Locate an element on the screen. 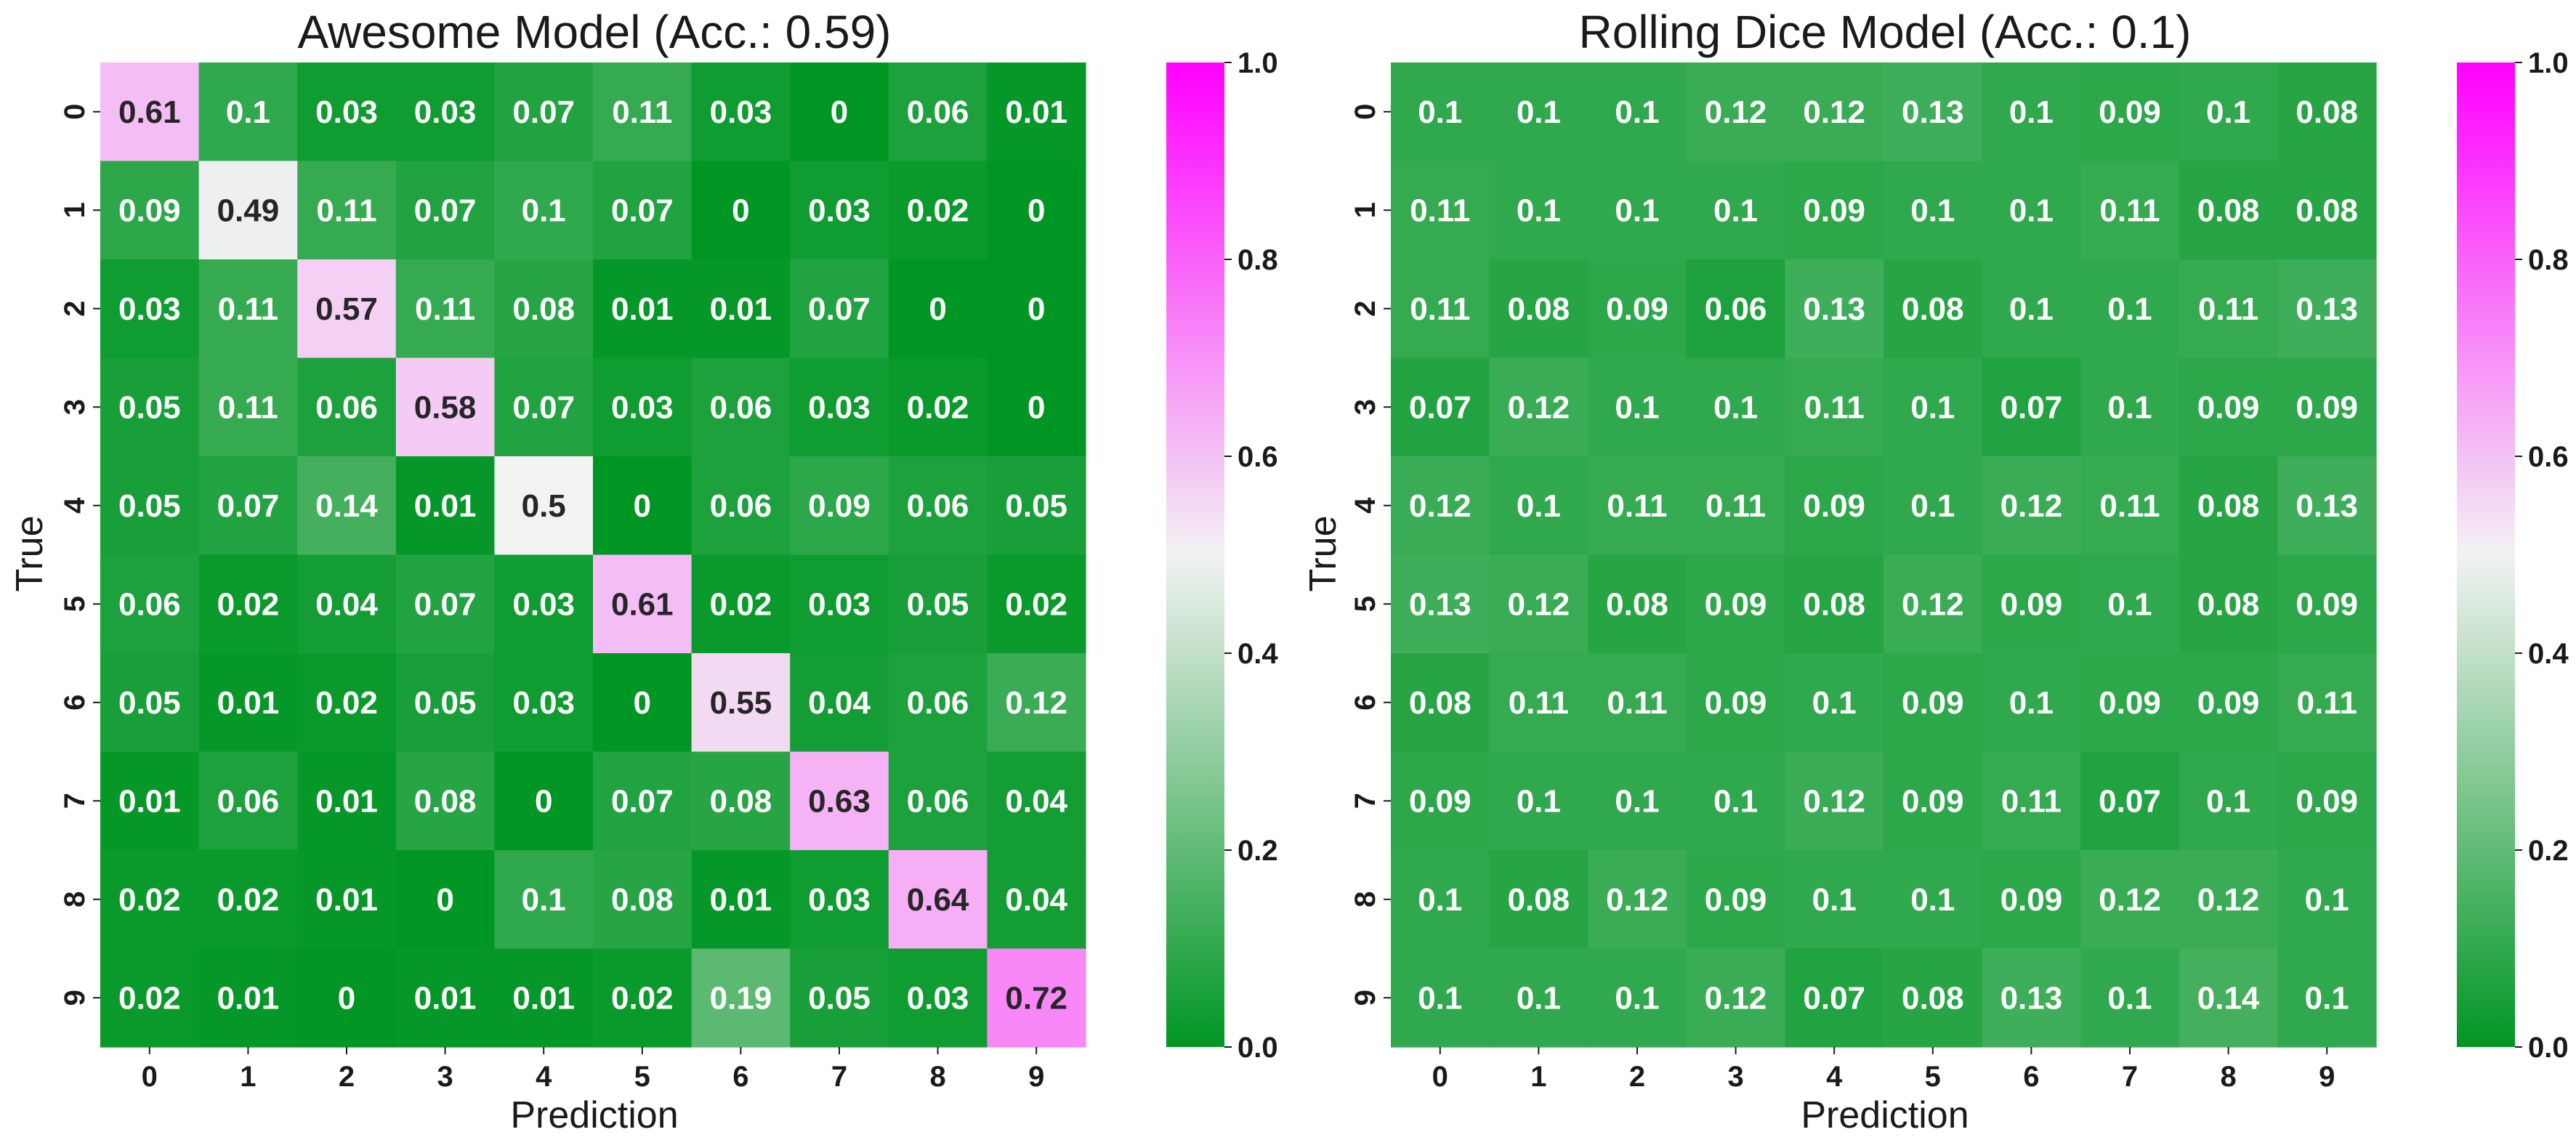 The height and width of the screenshot is (1148, 2576). x-axis-label: Prediction is located at coordinates (1885, 1115).